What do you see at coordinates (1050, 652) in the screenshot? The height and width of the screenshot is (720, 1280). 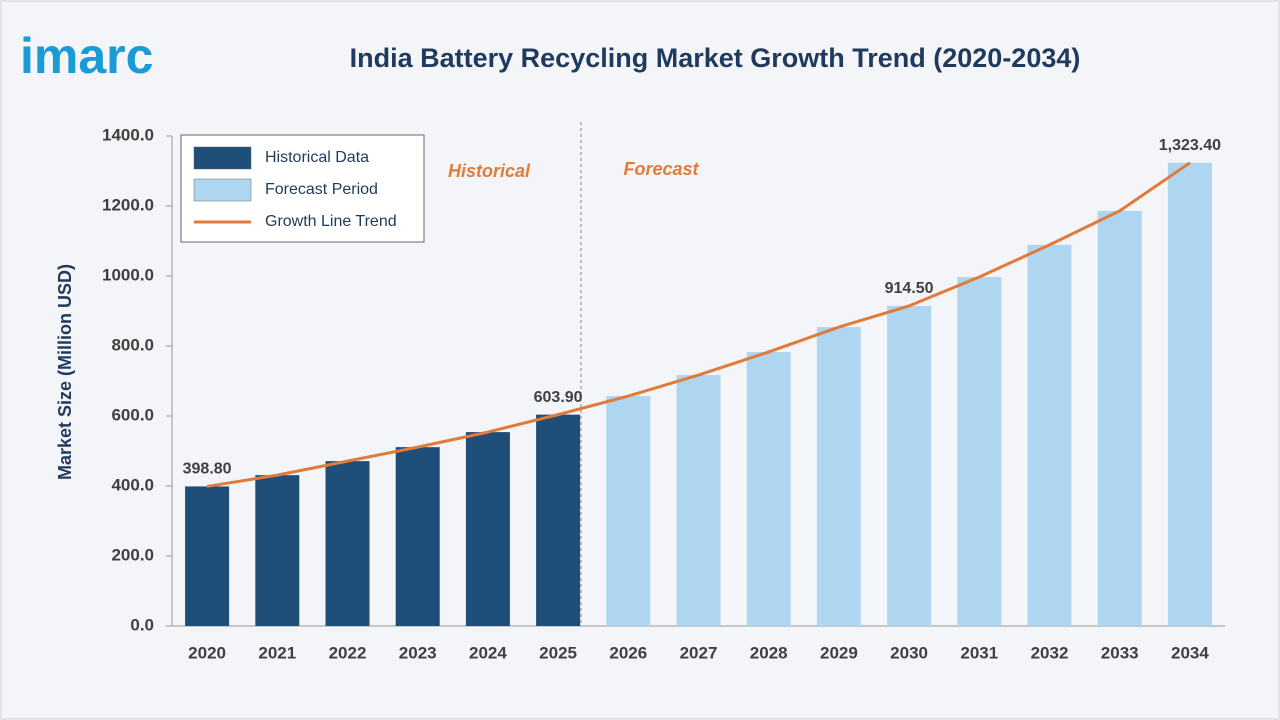 I see `x-tick-label: 2032` at bounding box center [1050, 652].